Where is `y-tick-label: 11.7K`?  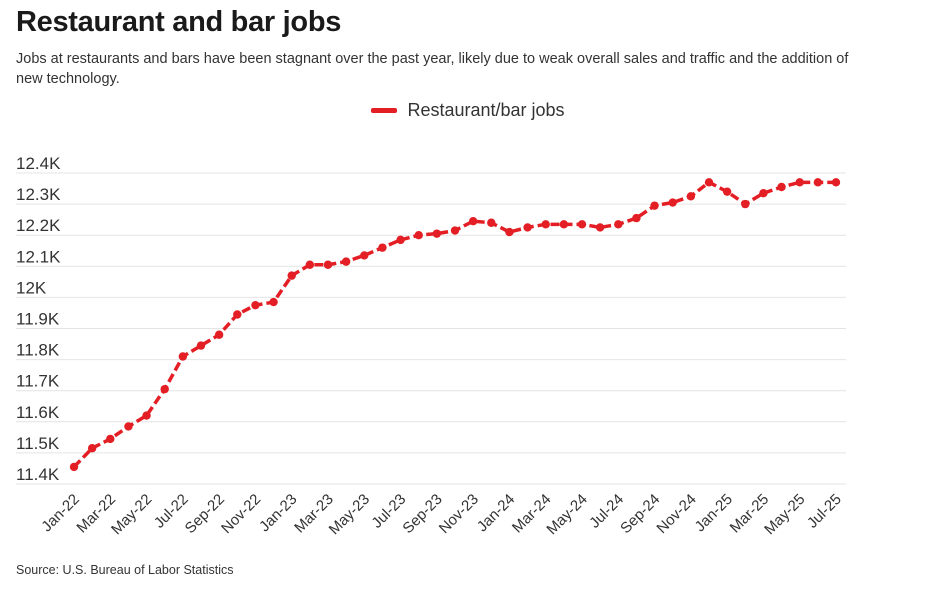 y-tick-label: 11.7K is located at coordinates (38, 381).